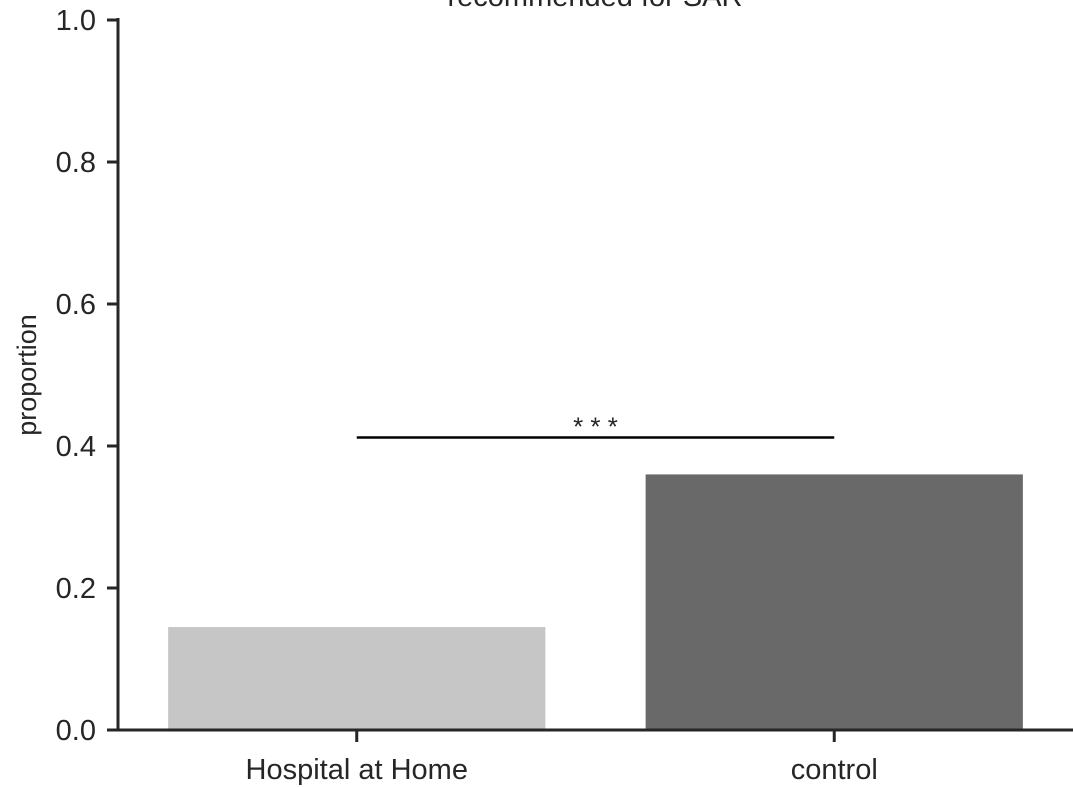 This screenshot has width=1073, height=787. Describe the element at coordinates (76, 731) in the screenshot. I see `y-tick-label: 0.0` at that location.